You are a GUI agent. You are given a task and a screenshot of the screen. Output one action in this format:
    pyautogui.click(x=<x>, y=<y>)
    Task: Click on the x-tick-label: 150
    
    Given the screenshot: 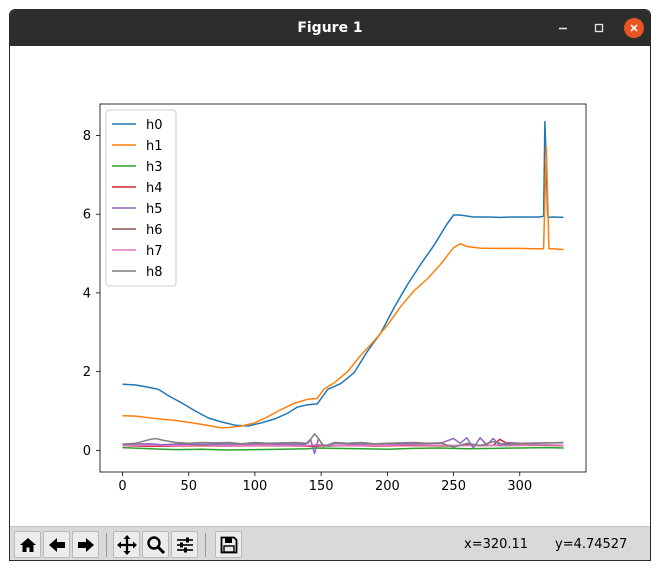 What is the action you would take?
    pyautogui.click(x=321, y=486)
    